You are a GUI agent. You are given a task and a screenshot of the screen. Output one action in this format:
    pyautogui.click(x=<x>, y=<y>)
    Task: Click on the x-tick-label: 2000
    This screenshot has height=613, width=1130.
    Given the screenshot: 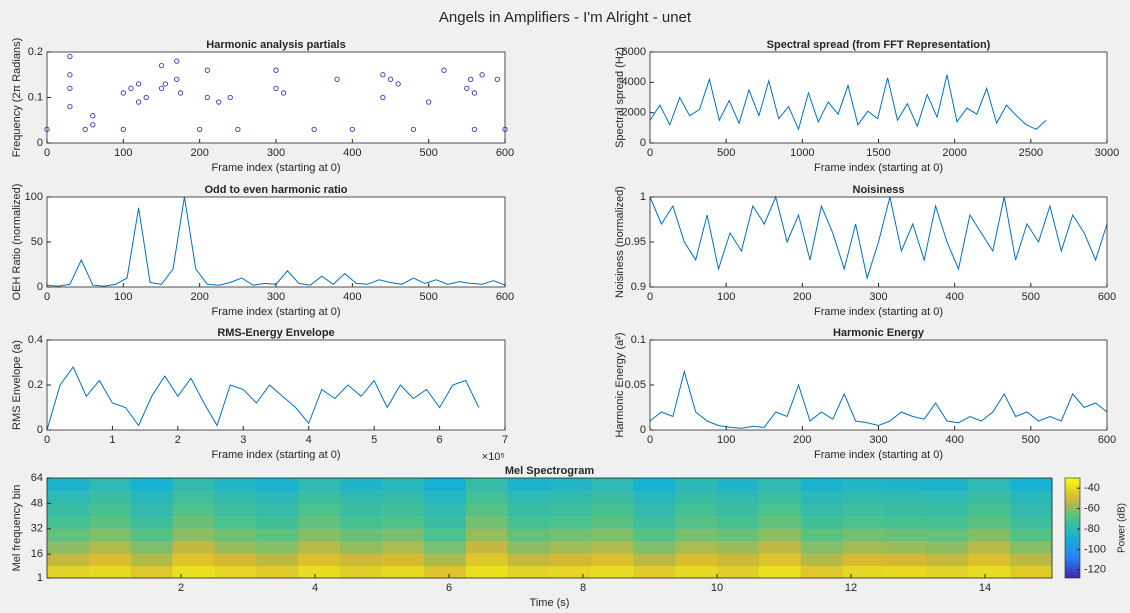 What is the action you would take?
    pyautogui.click(x=954, y=153)
    